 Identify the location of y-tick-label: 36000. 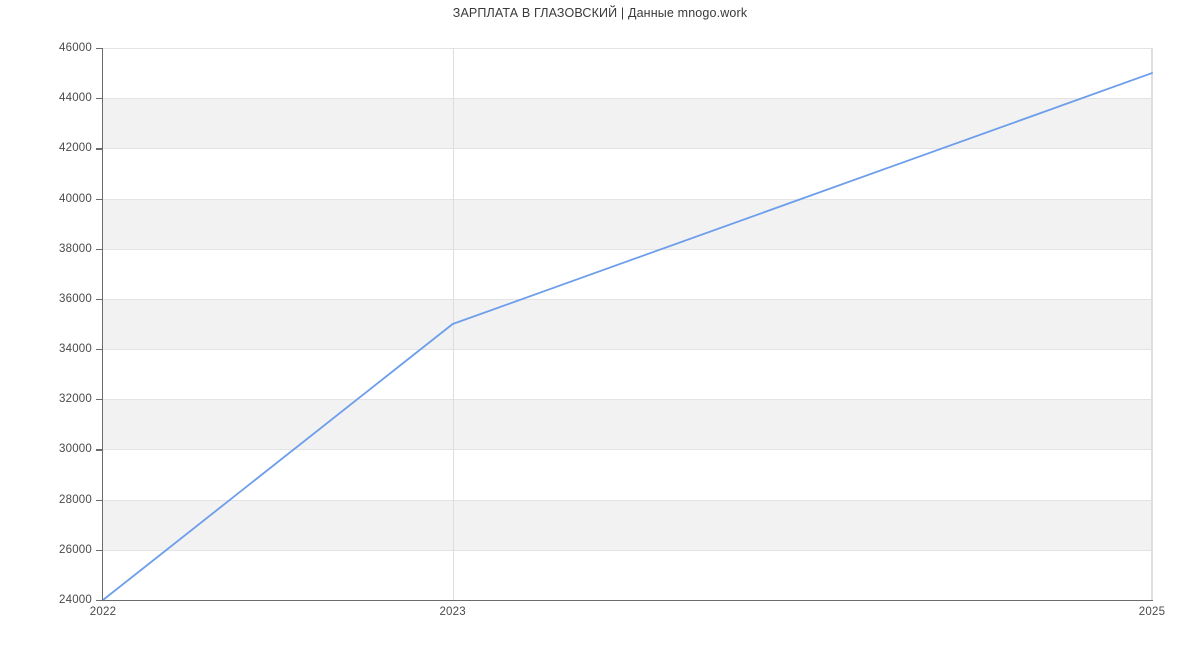
(75, 298).